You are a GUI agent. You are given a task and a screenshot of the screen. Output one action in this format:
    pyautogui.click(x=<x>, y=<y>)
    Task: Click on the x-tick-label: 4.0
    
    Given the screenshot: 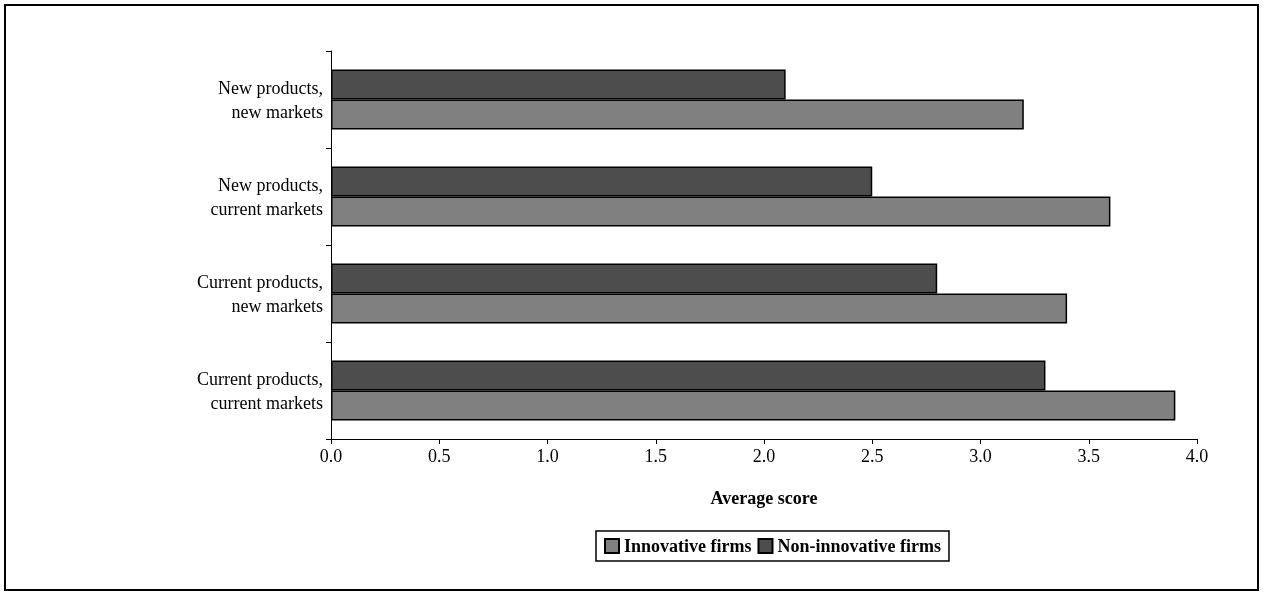 What is the action you would take?
    pyautogui.click(x=1197, y=456)
    